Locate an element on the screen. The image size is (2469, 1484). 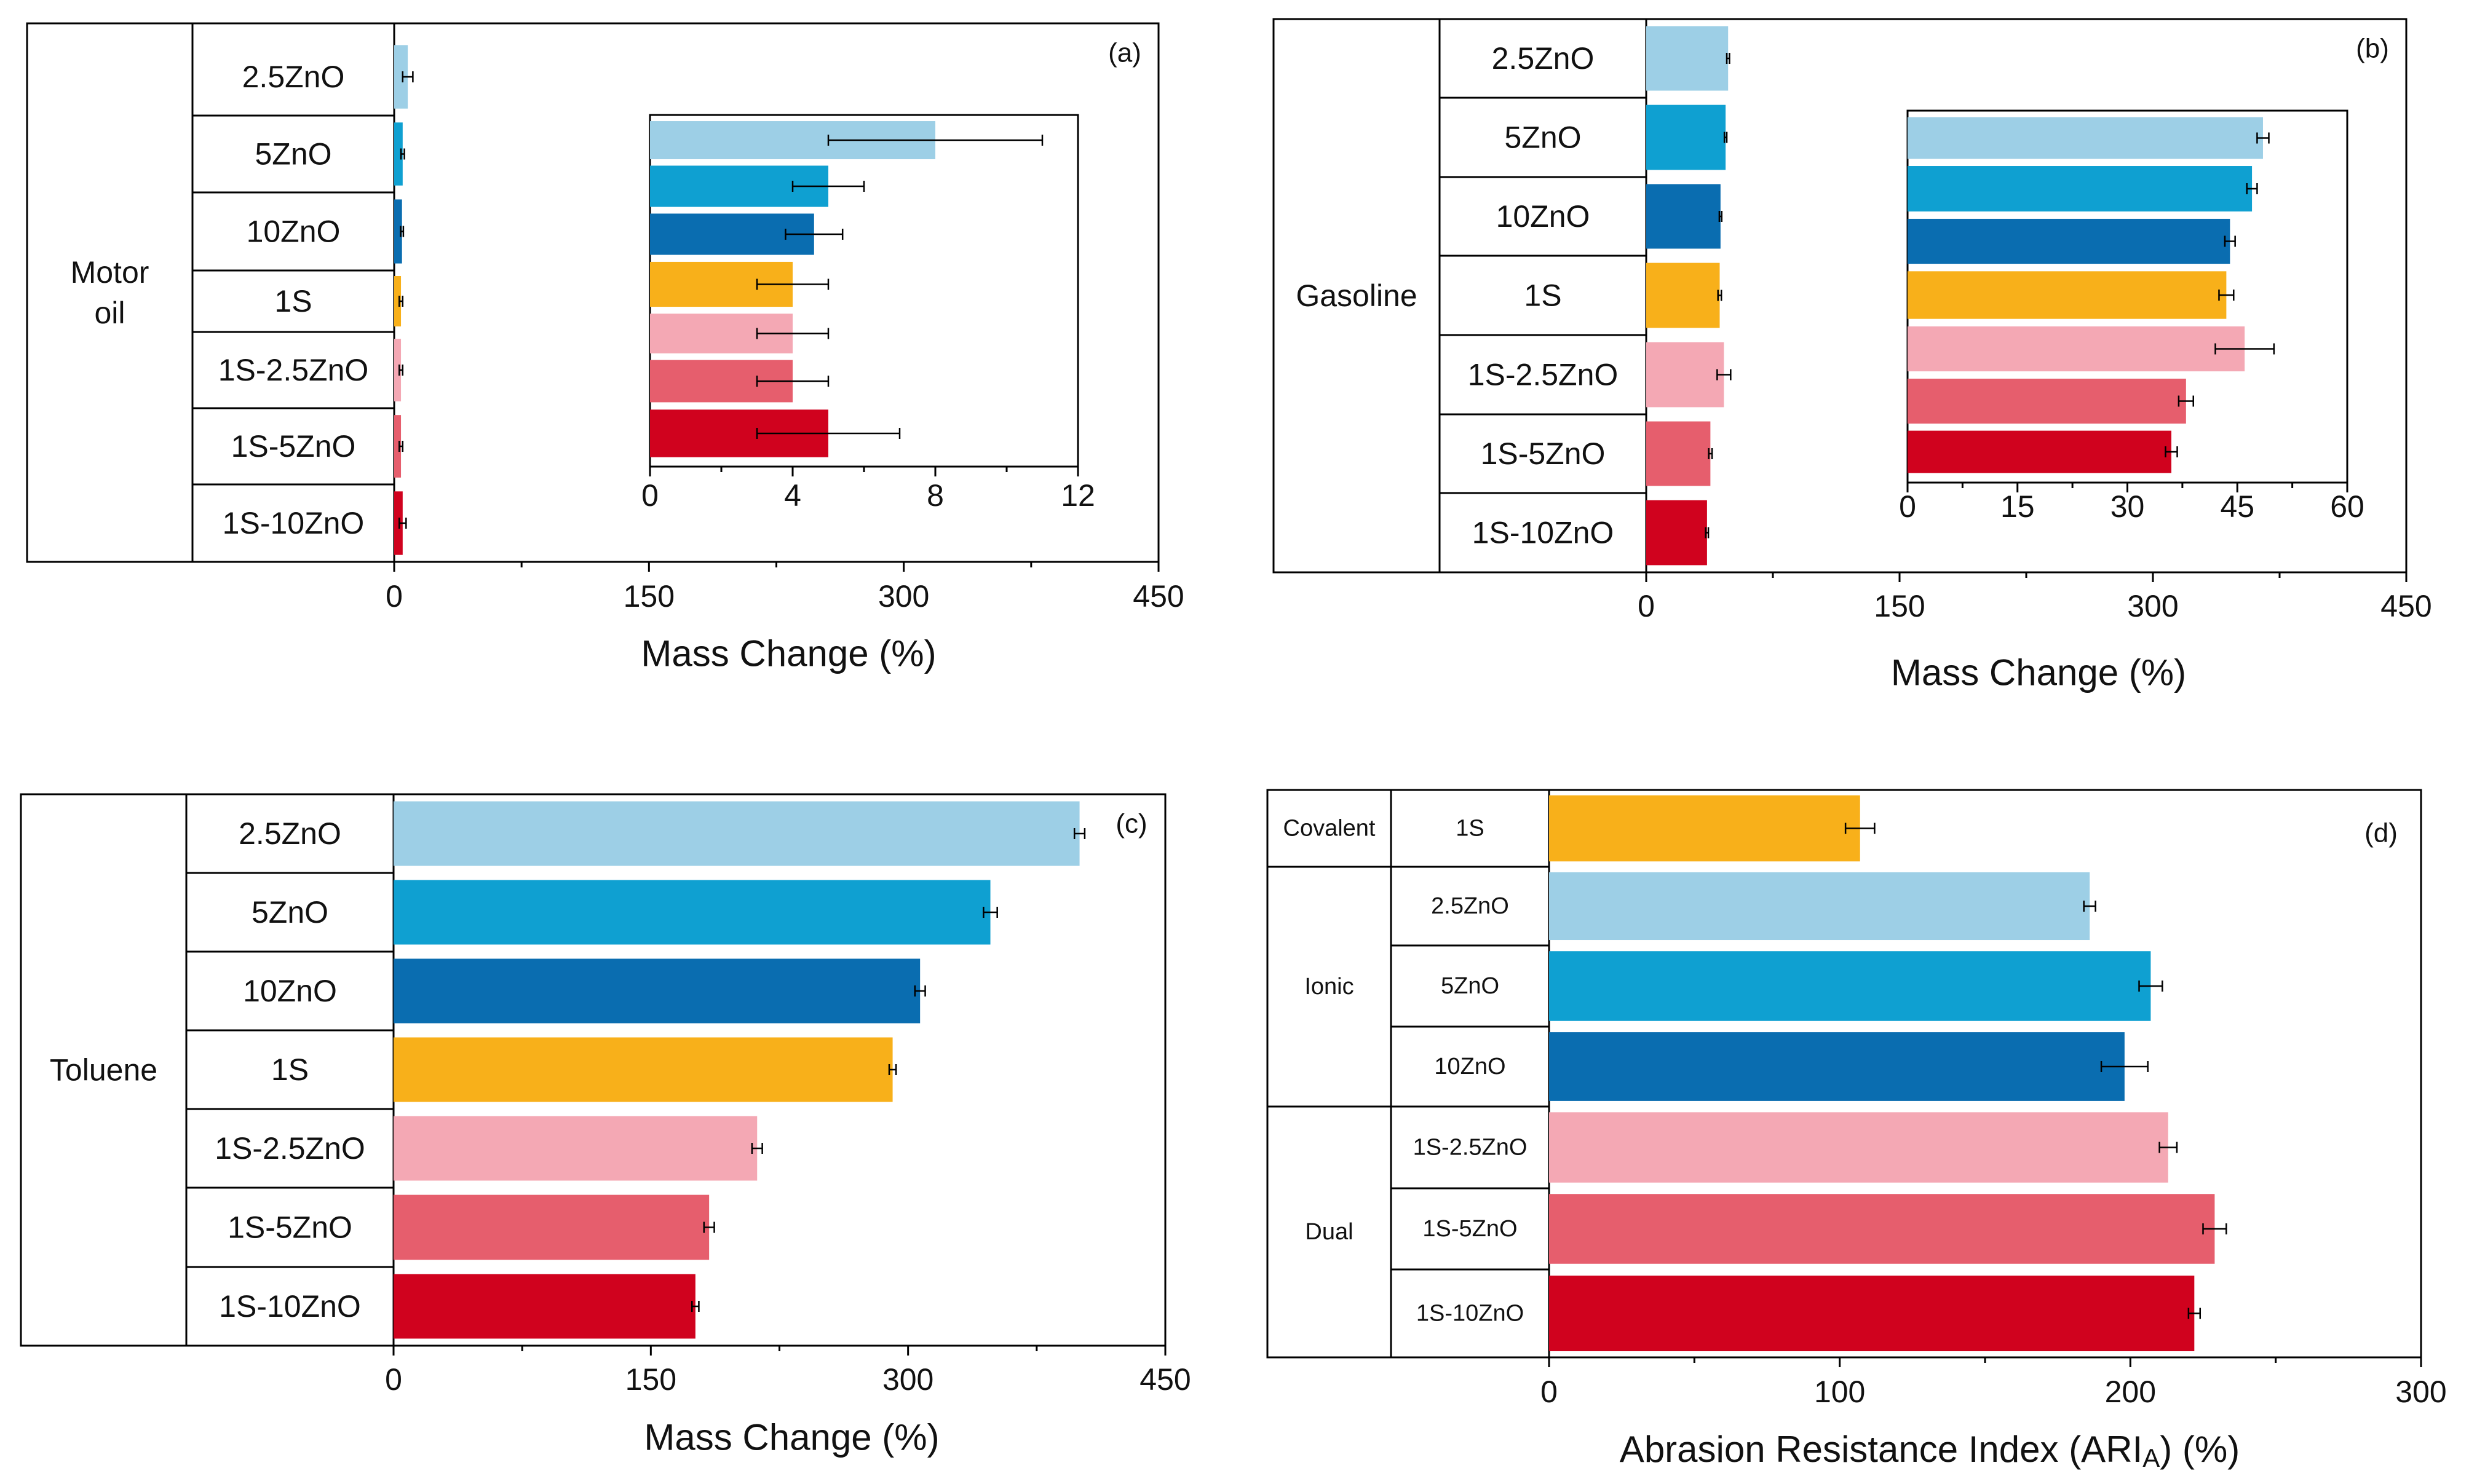
x-tick-label: 100 is located at coordinates (1840, 1392).